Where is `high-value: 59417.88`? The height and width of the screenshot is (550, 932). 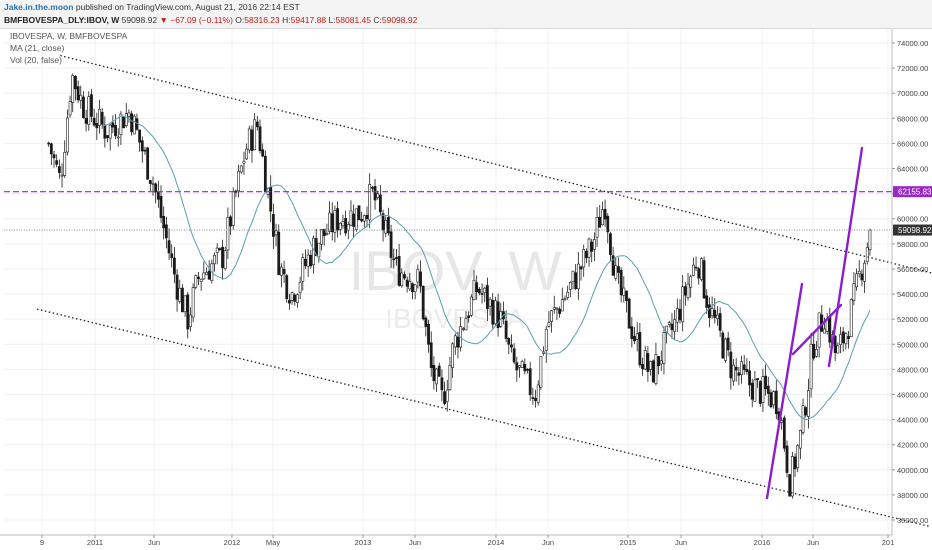
high-value: 59417.88 is located at coordinates (308, 20).